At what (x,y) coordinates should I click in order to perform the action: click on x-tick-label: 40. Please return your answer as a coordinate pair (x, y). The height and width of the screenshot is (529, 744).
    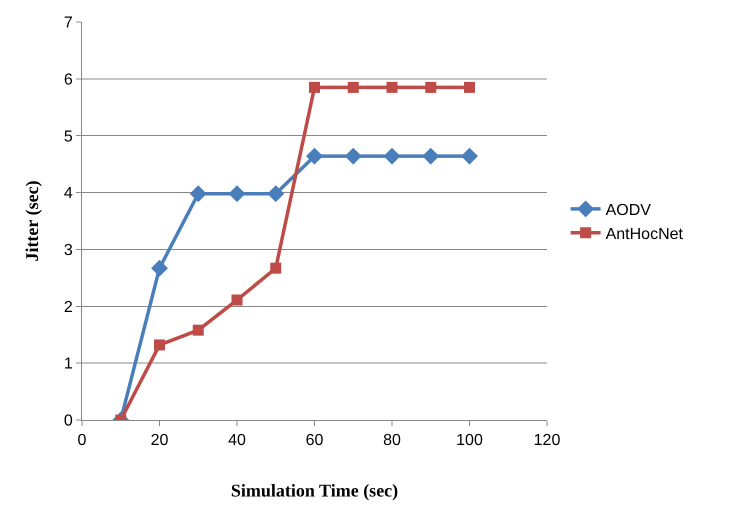
    Looking at the image, I should click on (237, 441).